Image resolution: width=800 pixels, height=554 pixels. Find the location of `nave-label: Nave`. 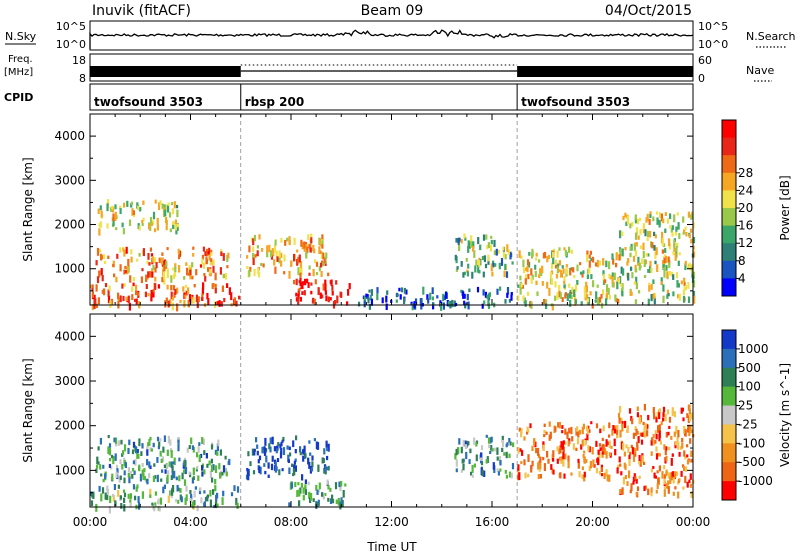

nave-label: Nave is located at coordinates (760, 70).